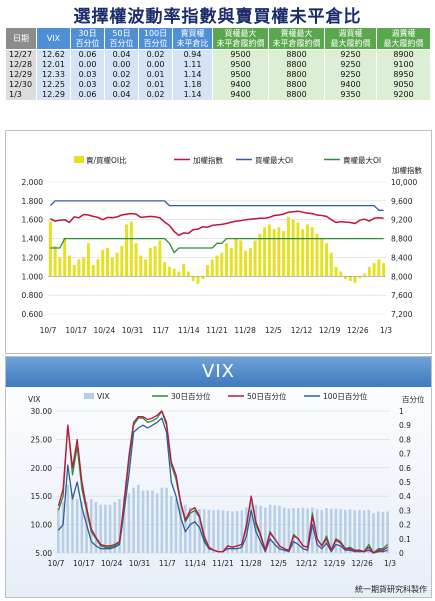  Describe the element at coordinates (87, 54) in the screenshot. I see `table-cell: 0.06` at that location.